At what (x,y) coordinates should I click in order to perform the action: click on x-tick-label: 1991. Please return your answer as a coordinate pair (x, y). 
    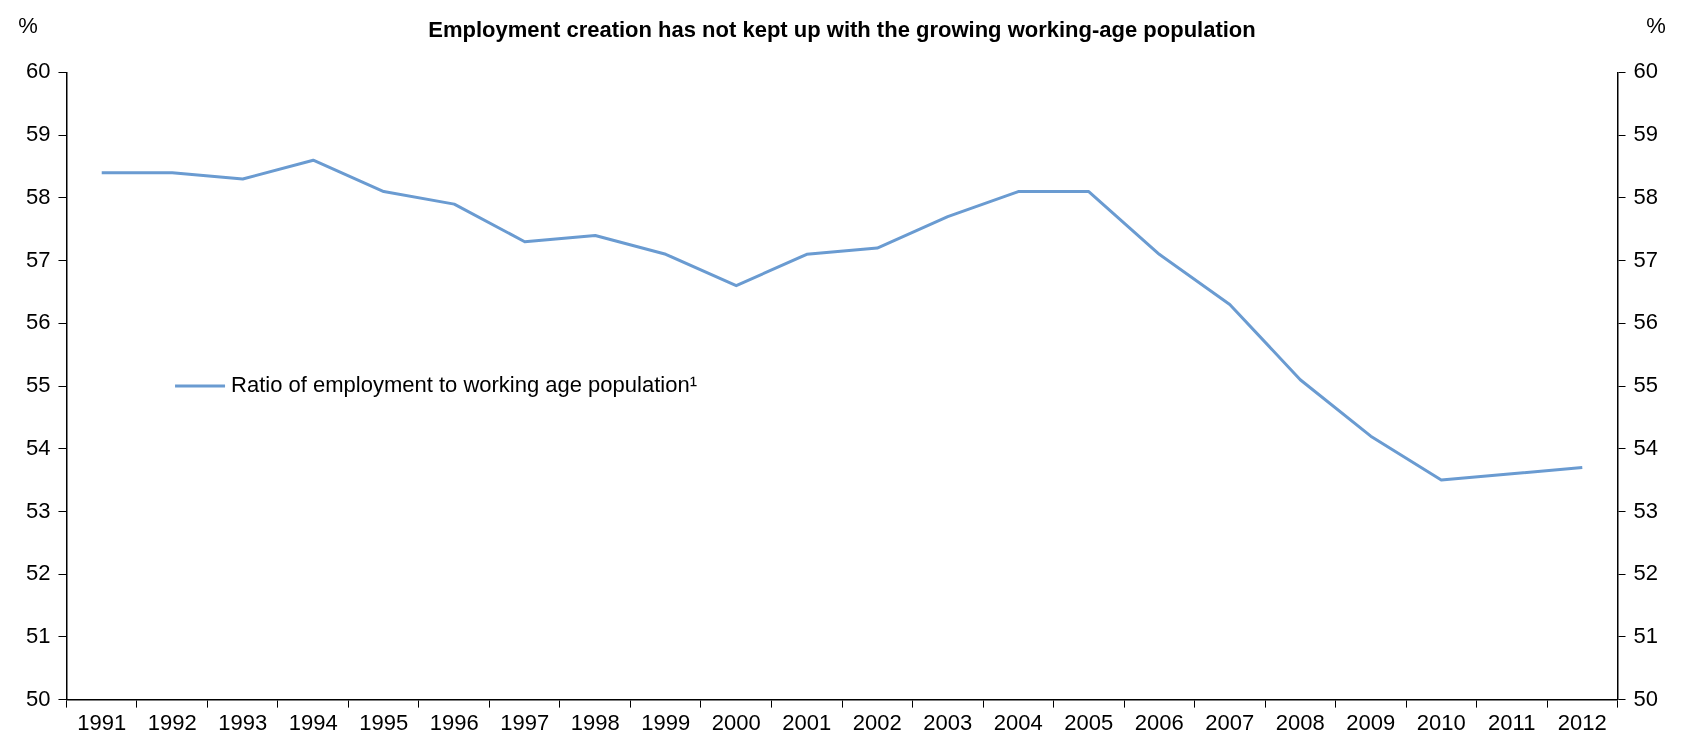
    Looking at the image, I should click on (102, 722).